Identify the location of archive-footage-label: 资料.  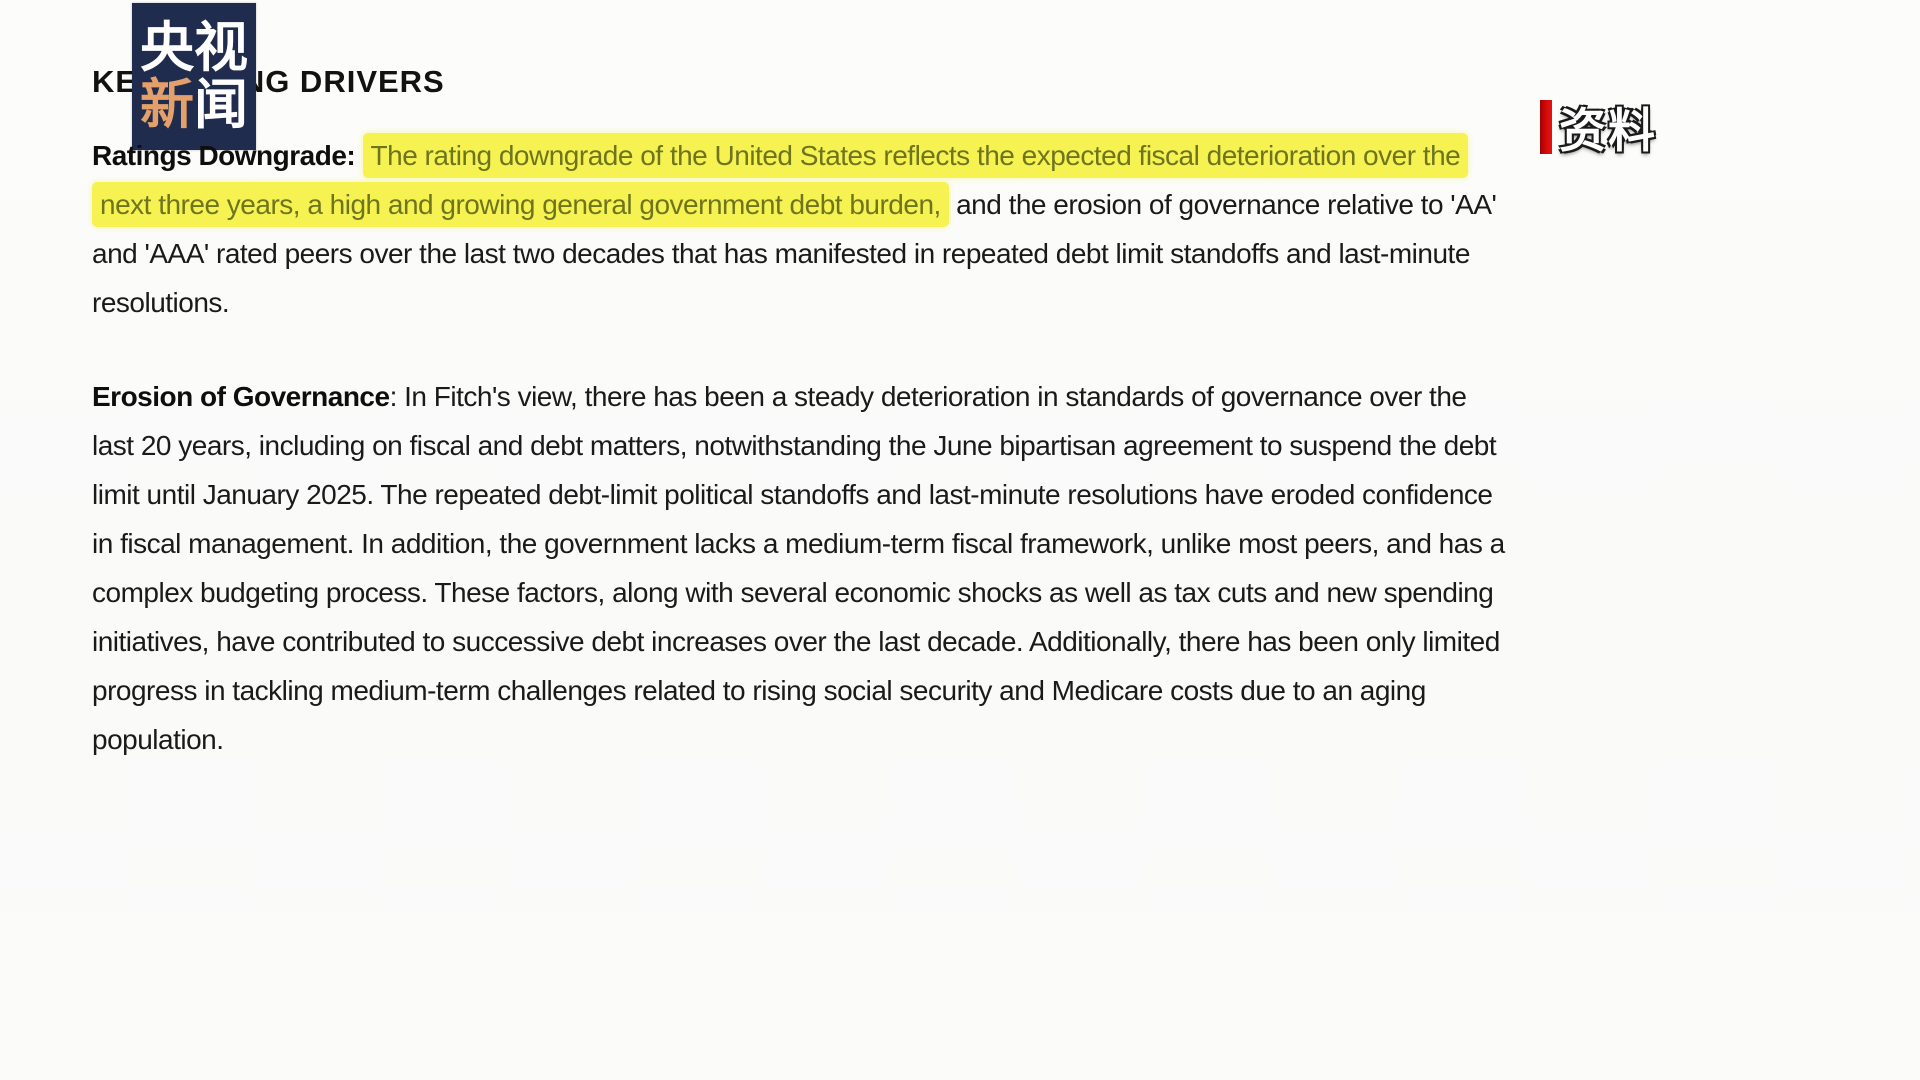
(1608, 130).